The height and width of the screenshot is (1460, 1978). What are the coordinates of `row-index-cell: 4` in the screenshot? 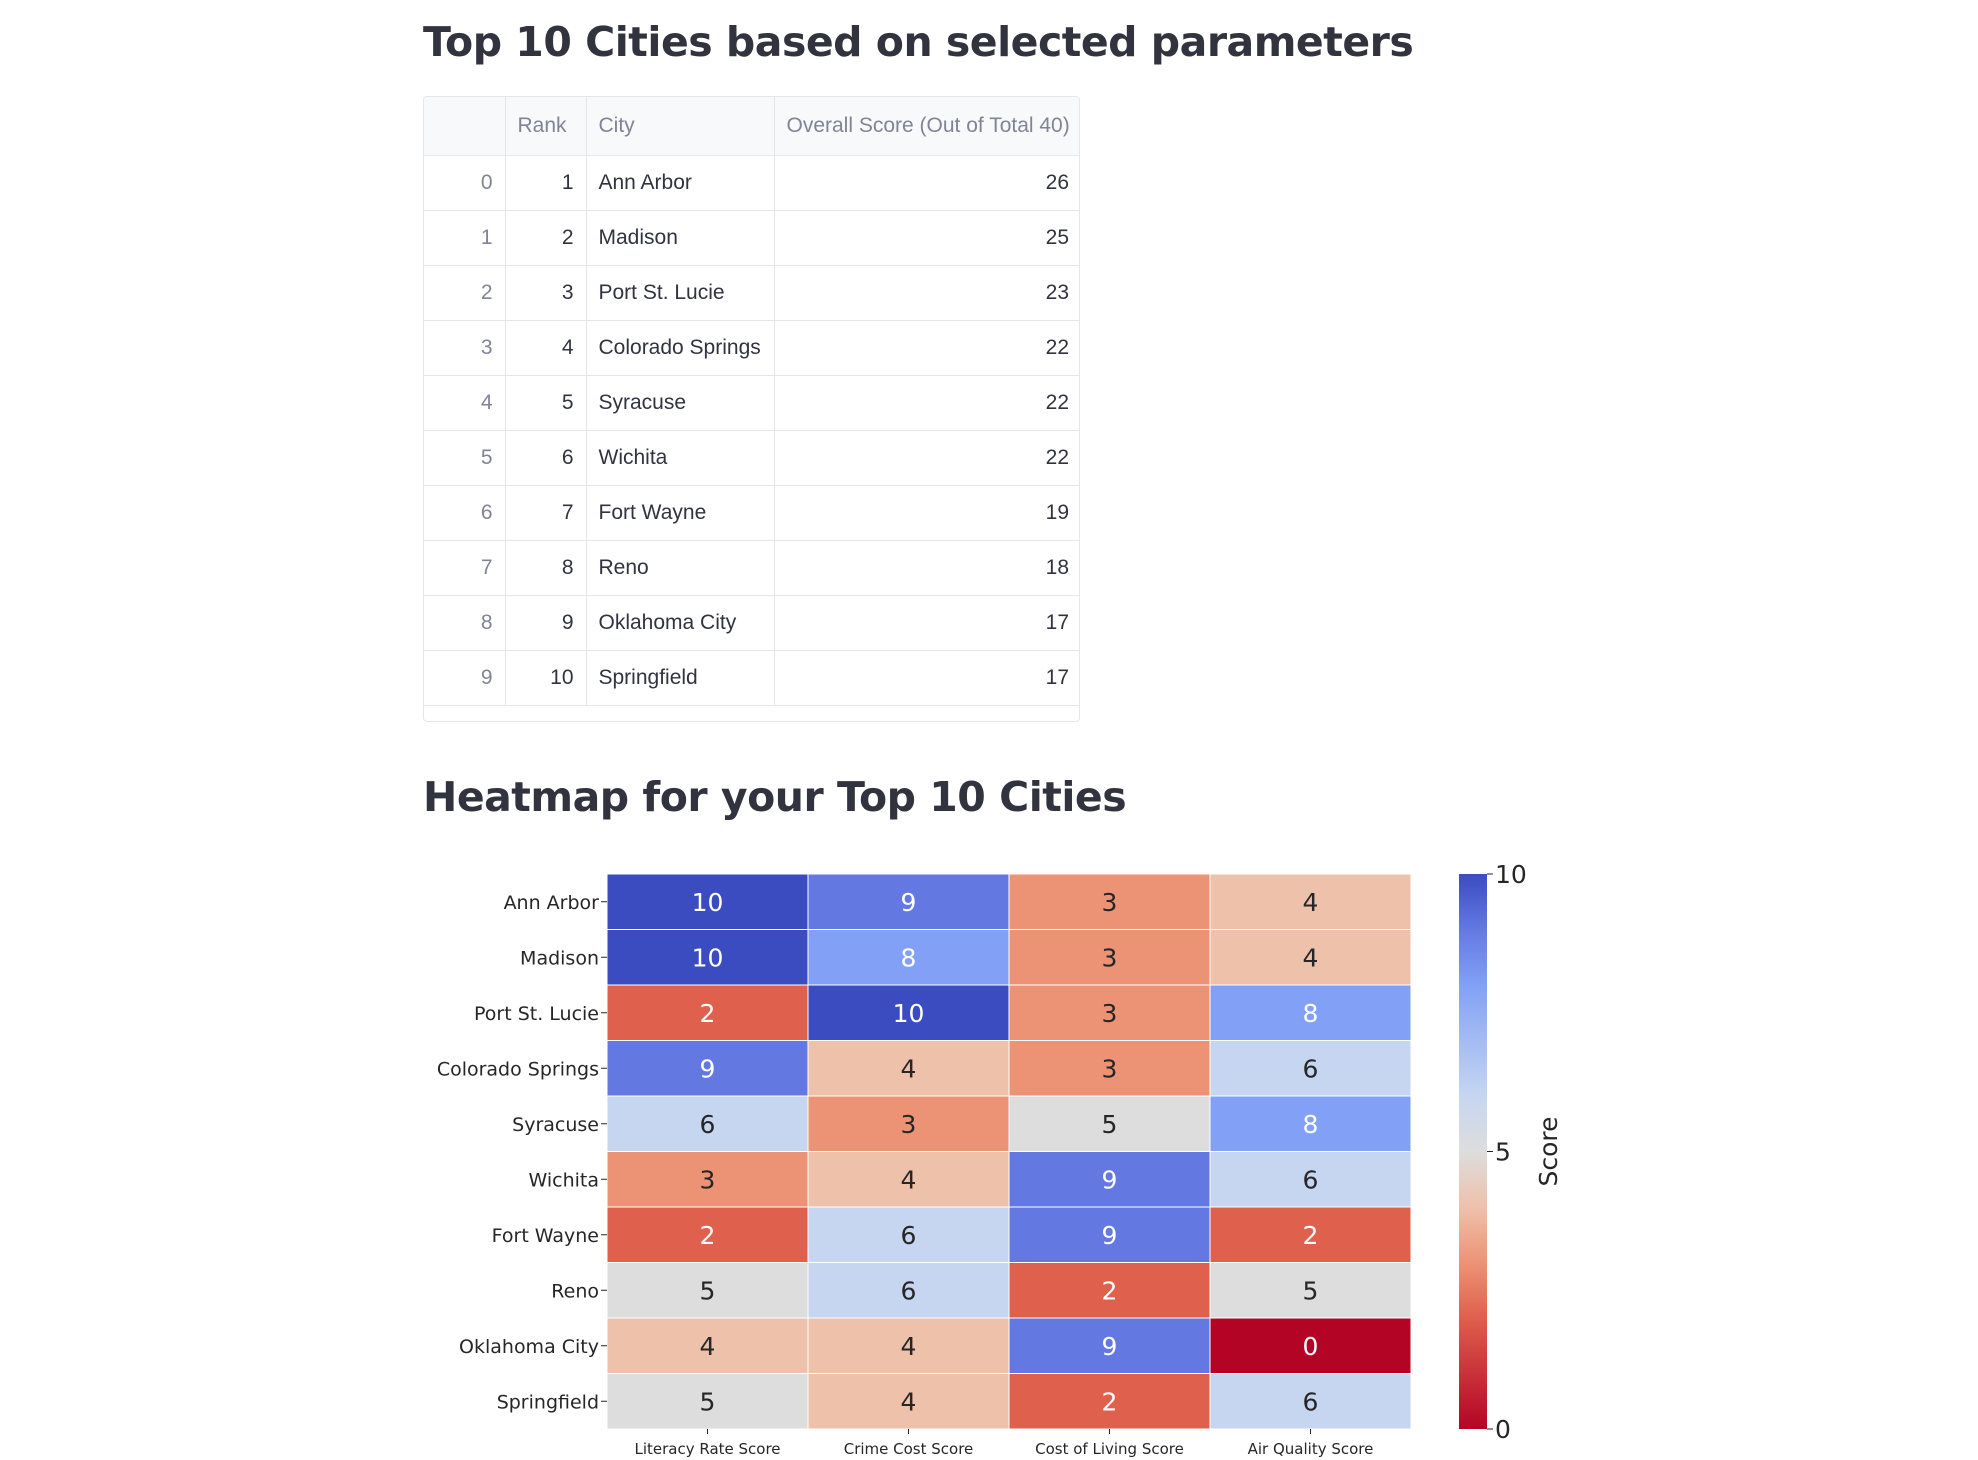 It's located at (465, 403).